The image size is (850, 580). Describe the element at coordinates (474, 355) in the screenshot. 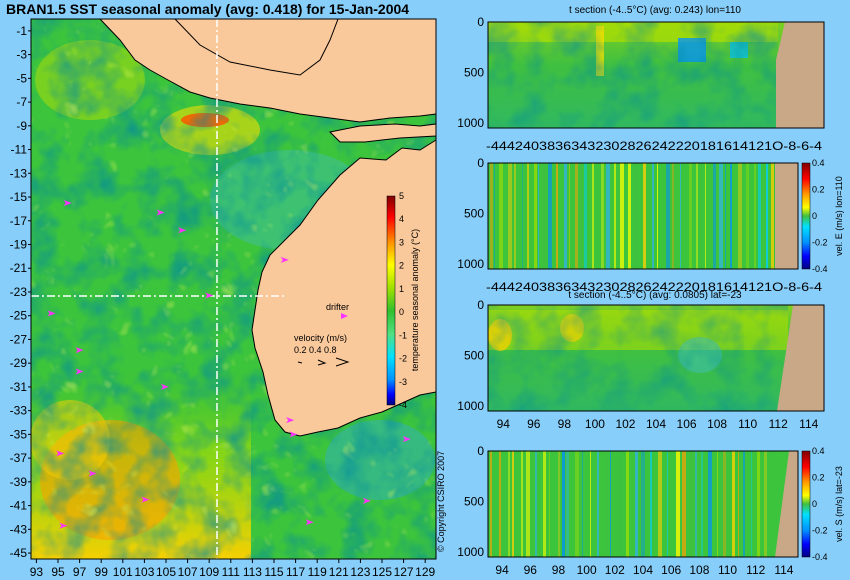

I see `section-y-tick-label: 500` at that location.